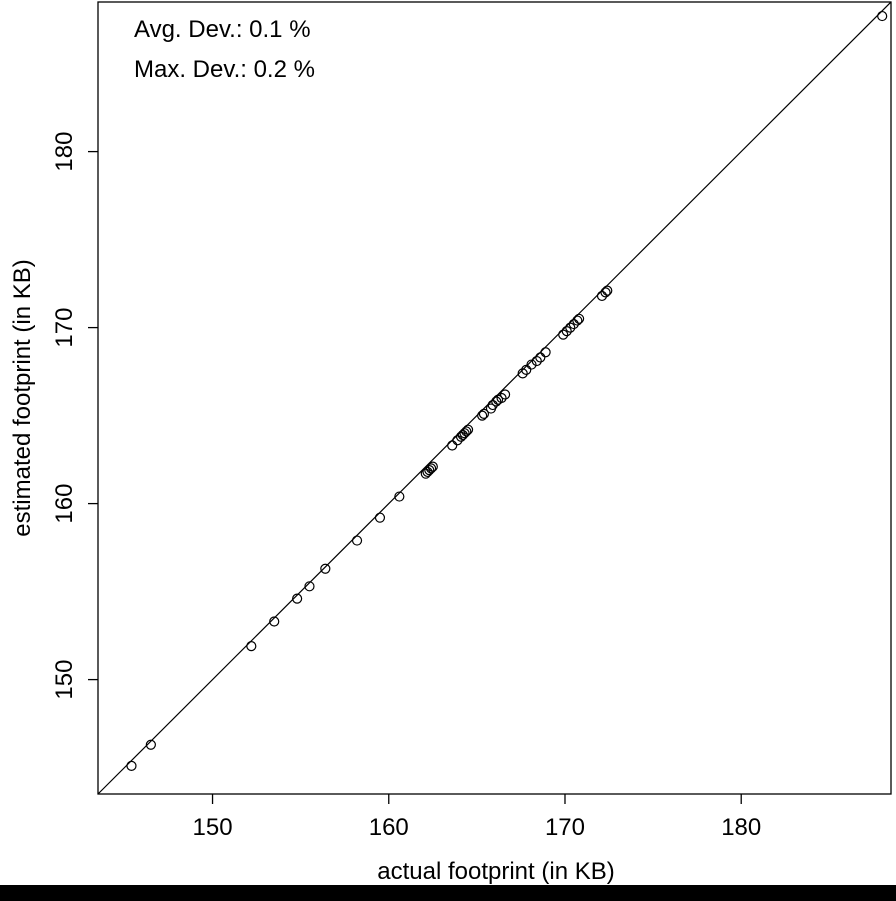 The width and height of the screenshot is (896, 901). I want to click on x-axis: 150 160 170 180, so click(477, 817).